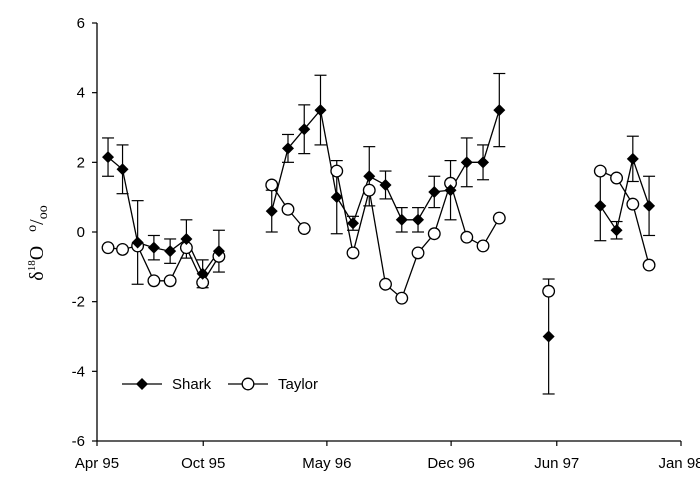 The image size is (700, 477). I want to click on x-tick-label: Oct 95, so click(203, 463).